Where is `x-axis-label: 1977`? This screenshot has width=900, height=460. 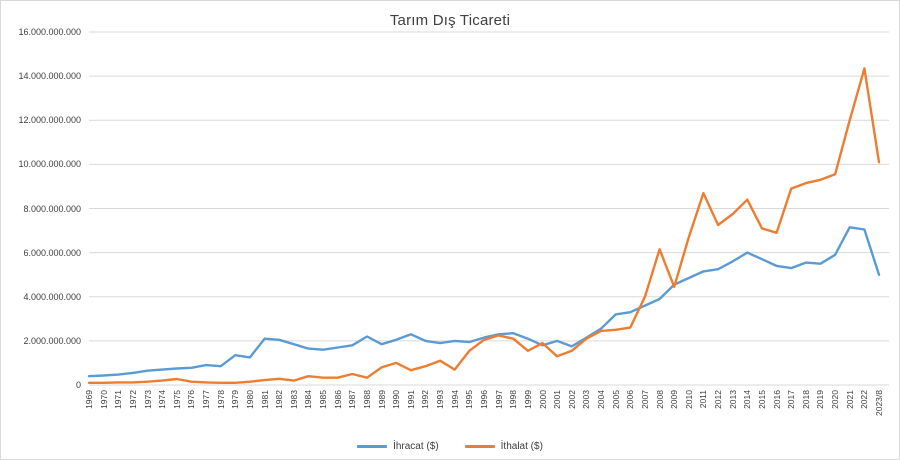
x-axis-label: 1977 is located at coordinates (206, 399).